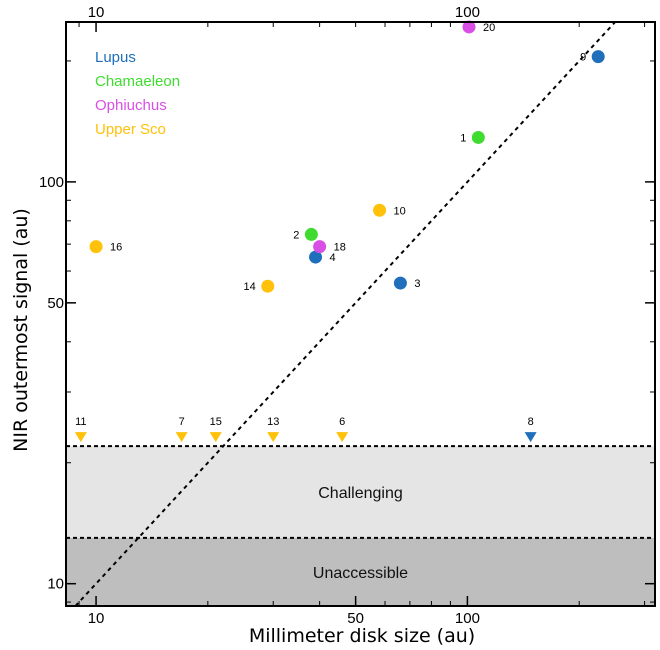 Image resolution: width=660 pixels, height=650 pixels. What do you see at coordinates (340, 248) in the screenshot?
I see `point-label: 18` at bounding box center [340, 248].